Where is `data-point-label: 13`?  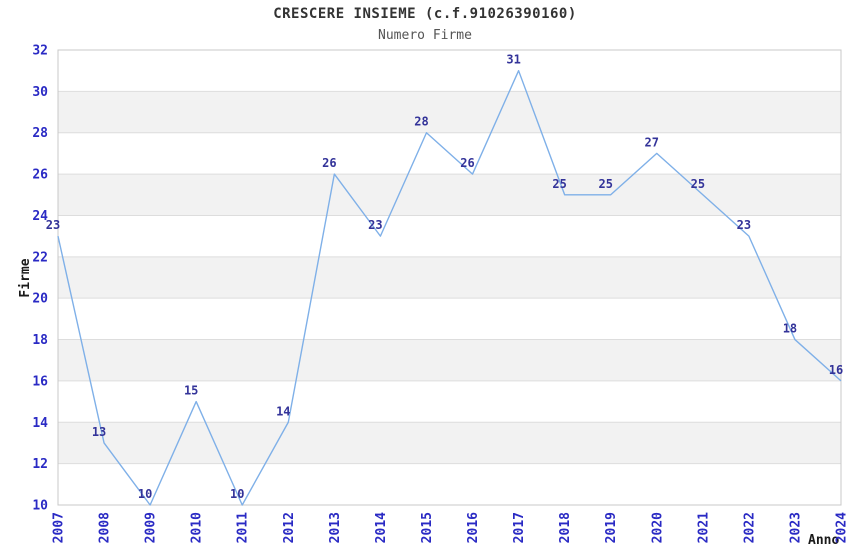
data-point-label: 13 is located at coordinates (99, 432).